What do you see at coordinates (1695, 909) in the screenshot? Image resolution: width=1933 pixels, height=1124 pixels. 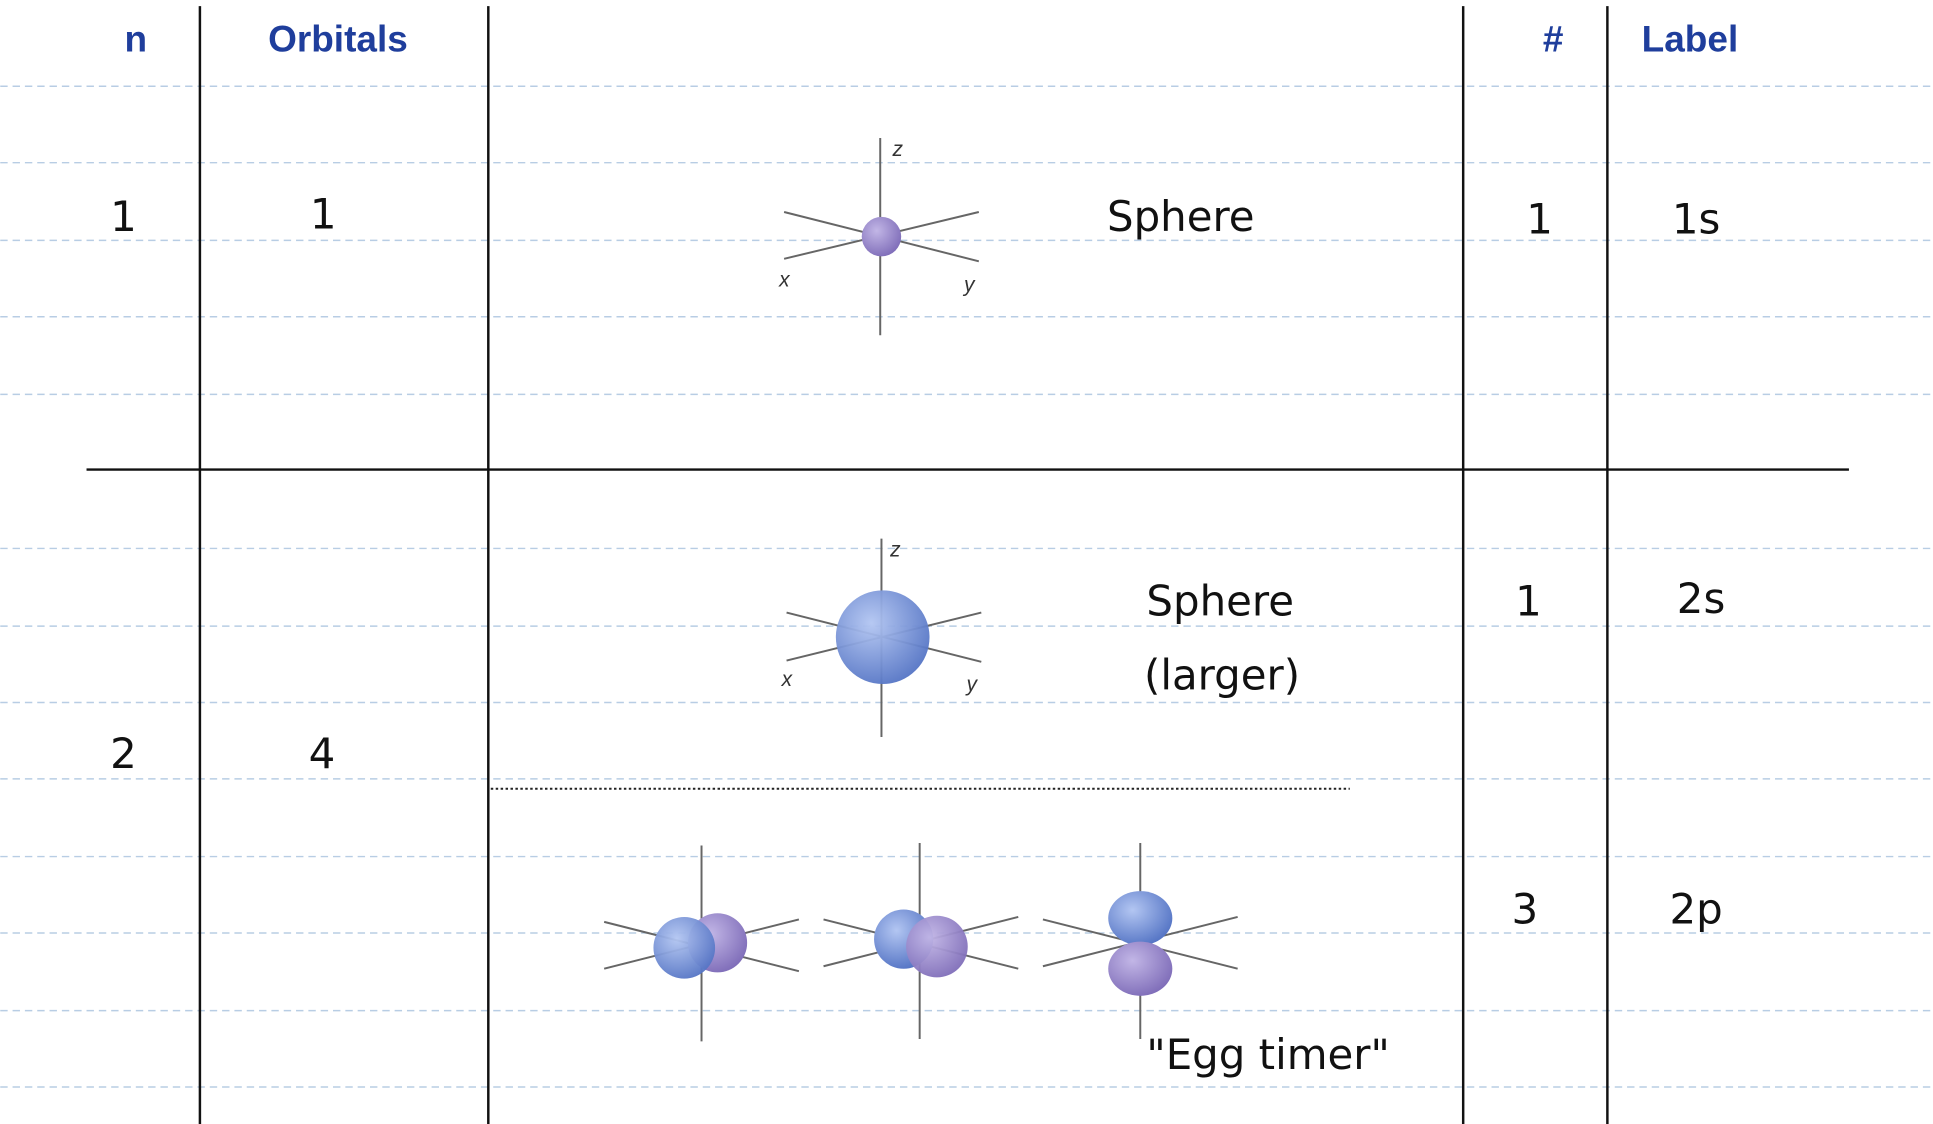 I see `label: 2p` at bounding box center [1695, 909].